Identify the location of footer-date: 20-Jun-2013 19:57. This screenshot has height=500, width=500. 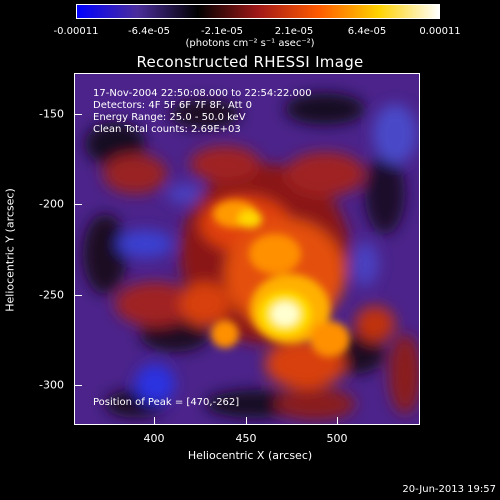
(449, 489).